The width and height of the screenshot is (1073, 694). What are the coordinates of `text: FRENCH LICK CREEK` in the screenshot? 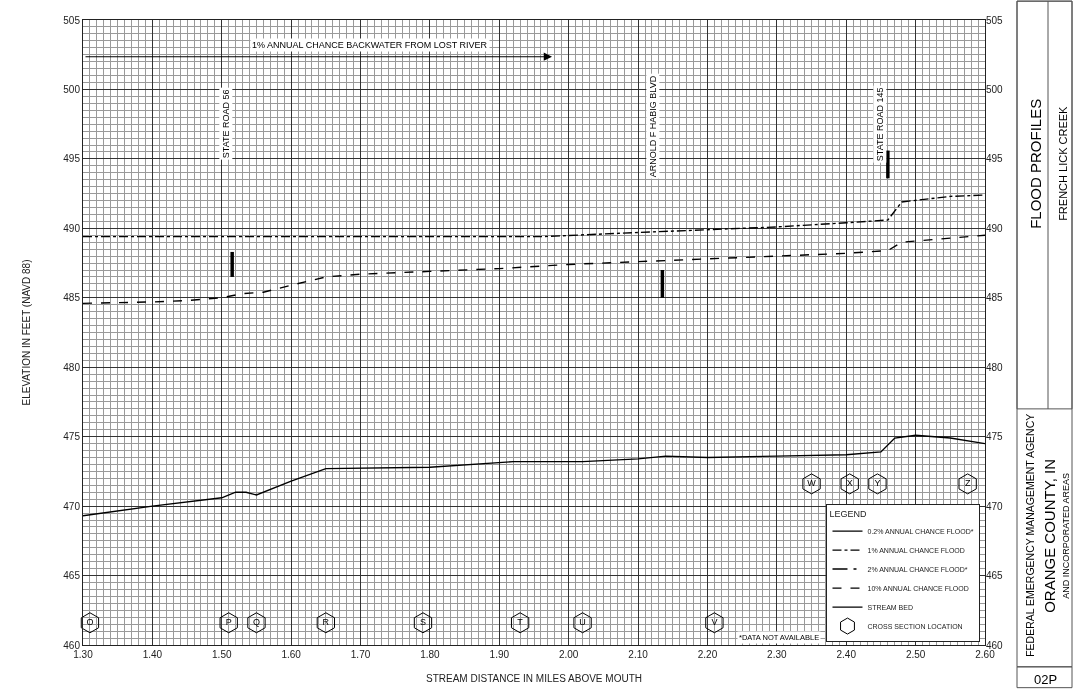 It's located at (1063, 163).